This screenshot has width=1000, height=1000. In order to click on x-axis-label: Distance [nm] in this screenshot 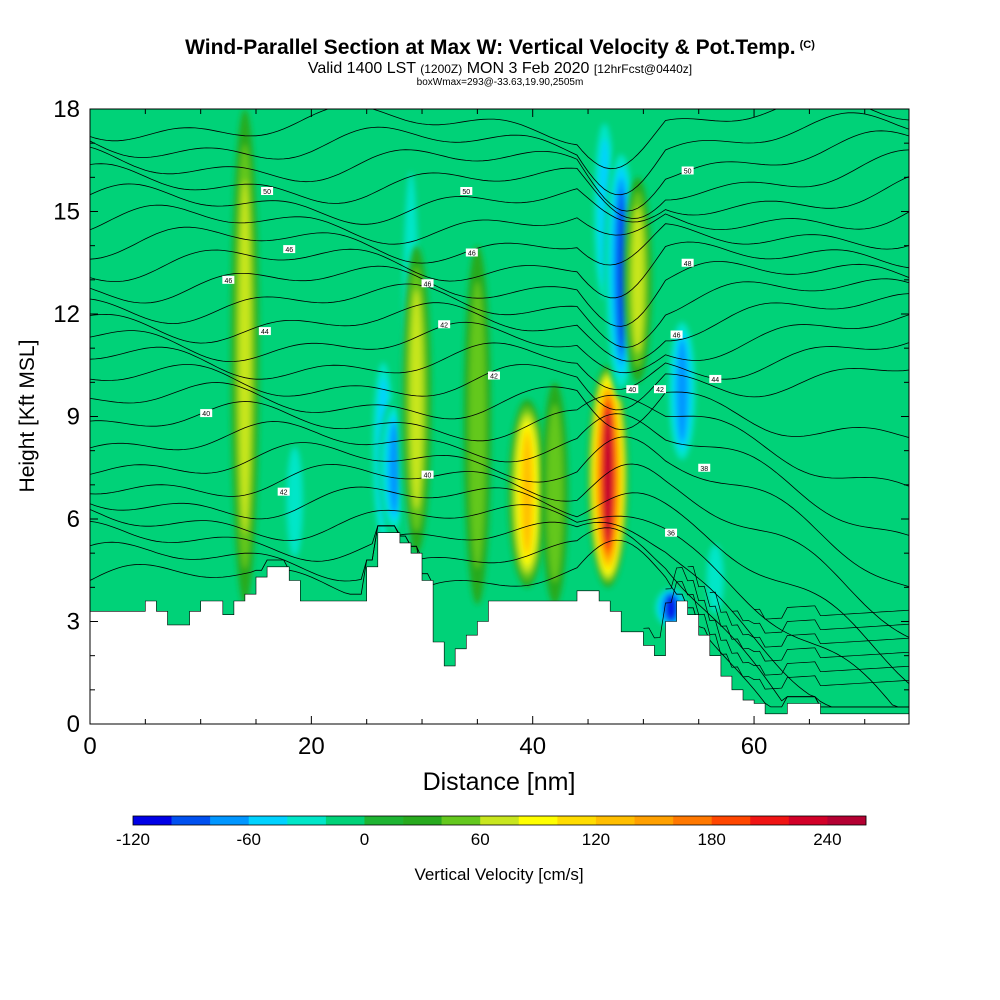, I will do `click(499, 782)`.